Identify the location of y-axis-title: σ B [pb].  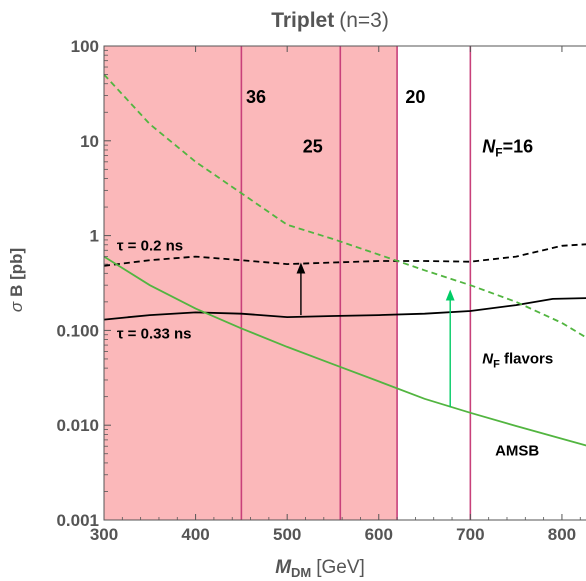
(16, 280).